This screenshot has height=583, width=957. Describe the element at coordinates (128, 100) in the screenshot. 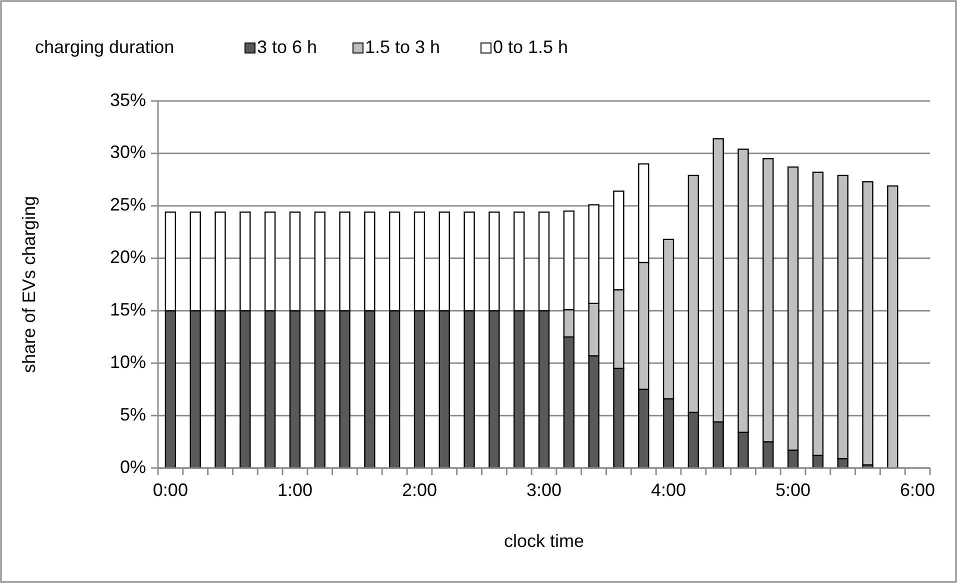

I see `y-tick-label: 35%` at that location.